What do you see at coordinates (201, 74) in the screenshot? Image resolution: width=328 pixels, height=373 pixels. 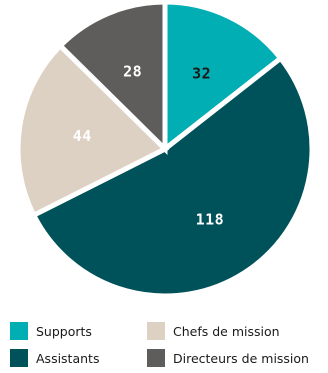 I see `pie-label-supports: 32` at bounding box center [201, 74].